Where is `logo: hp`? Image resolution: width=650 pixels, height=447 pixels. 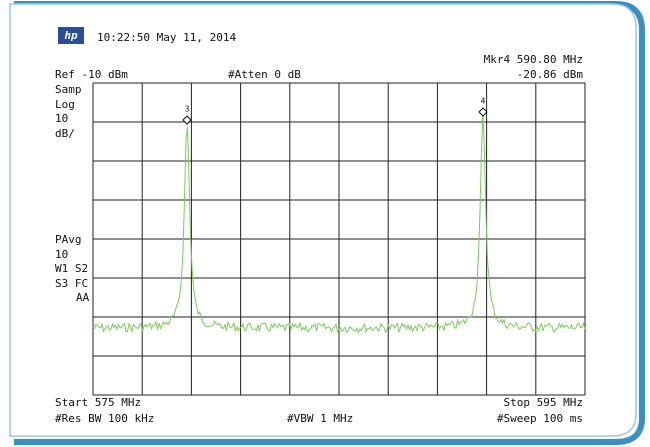
logo: hp is located at coordinates (71, 35).